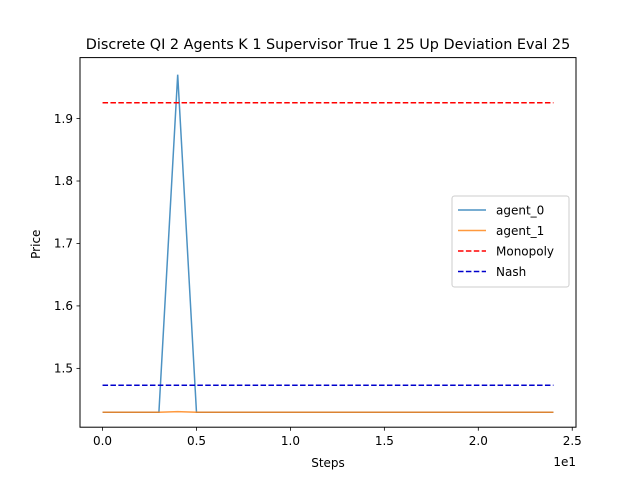  I want to click on legend-entry-label: agent_1, so click(520, 231).